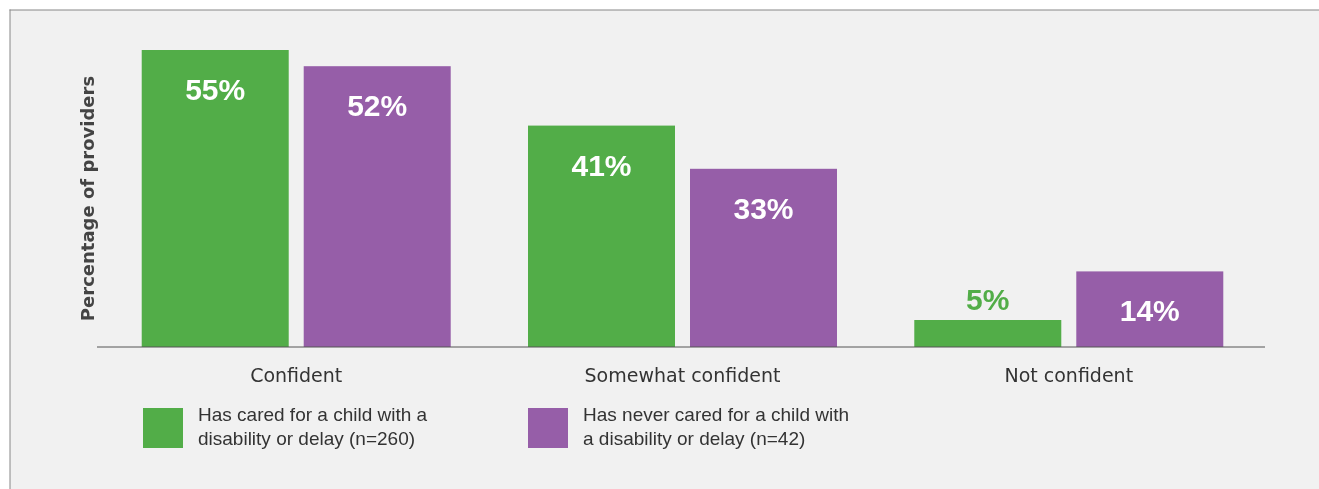 The height and width of the screenshot is (489, 1319). Describe the element at coordinates (1069, 375) in the screenshot. I see `x-tick-label: Not confident` at that location.